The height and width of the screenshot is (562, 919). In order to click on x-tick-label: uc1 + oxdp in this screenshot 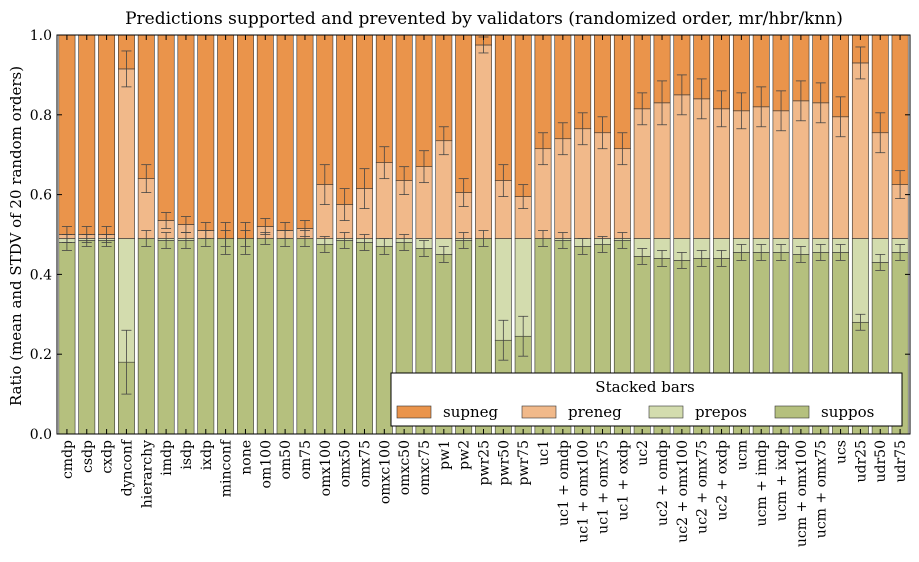, I will do `click(623, 480)`.